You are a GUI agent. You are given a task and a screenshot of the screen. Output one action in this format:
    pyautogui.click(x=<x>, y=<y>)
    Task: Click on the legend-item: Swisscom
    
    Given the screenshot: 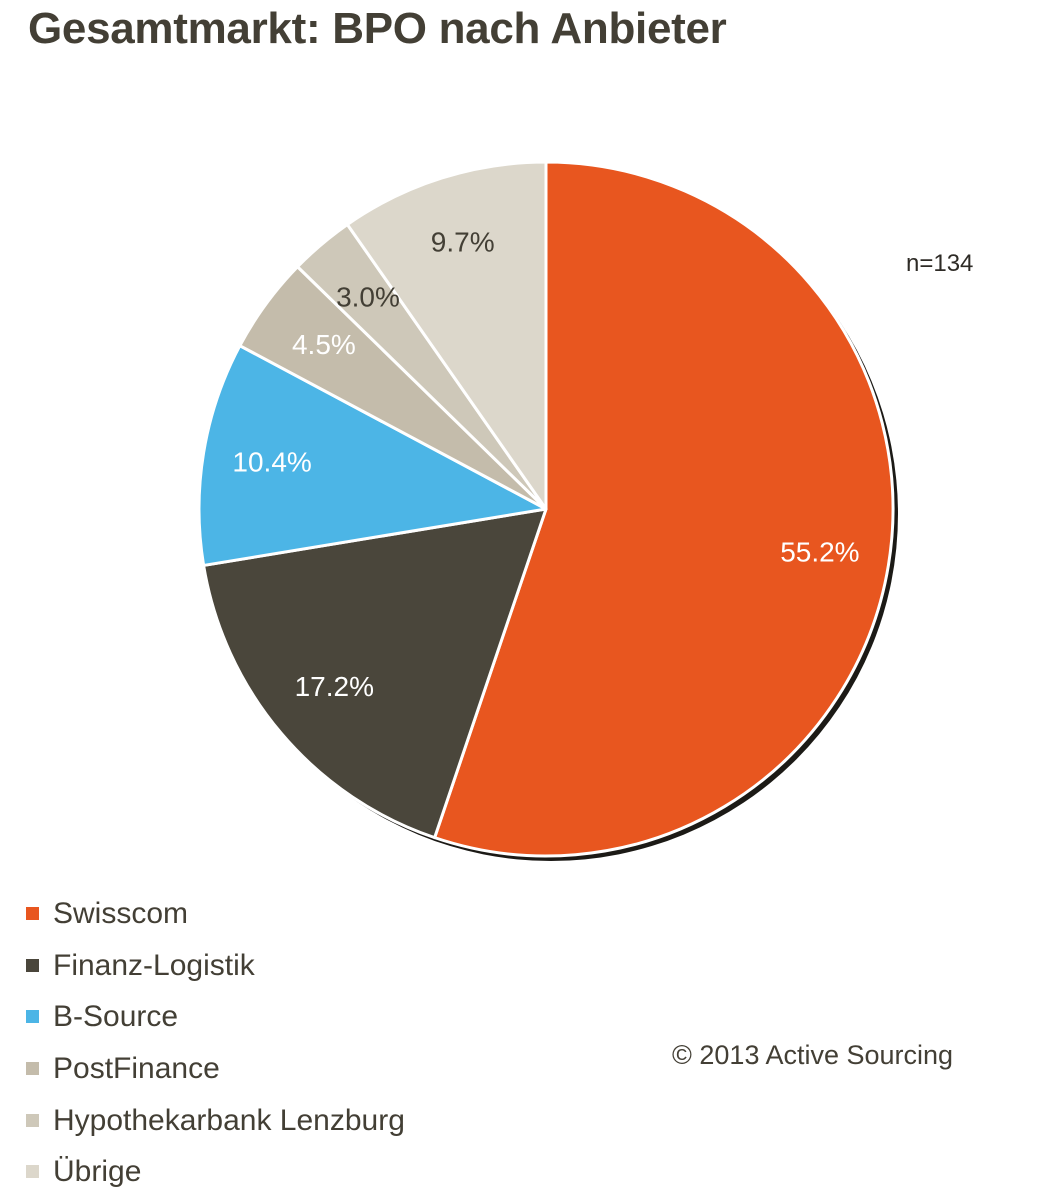 What is the action you would take?
    pyautogui.click(x=215, y=914)
    